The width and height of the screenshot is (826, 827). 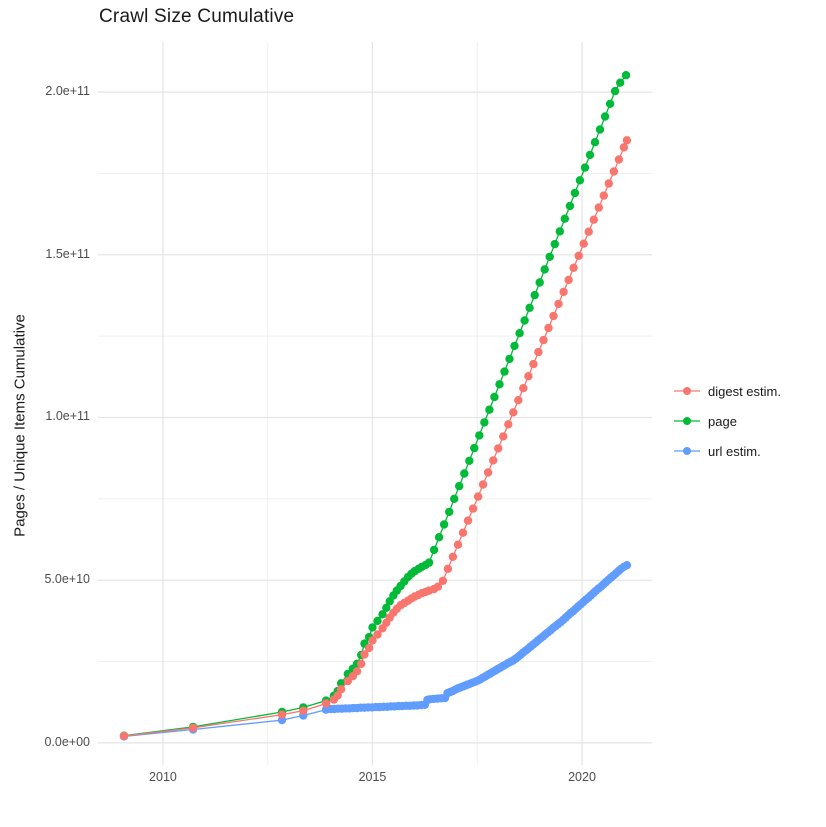 I want to click on x-tick-label: 2020, so click(x=582, y=777).